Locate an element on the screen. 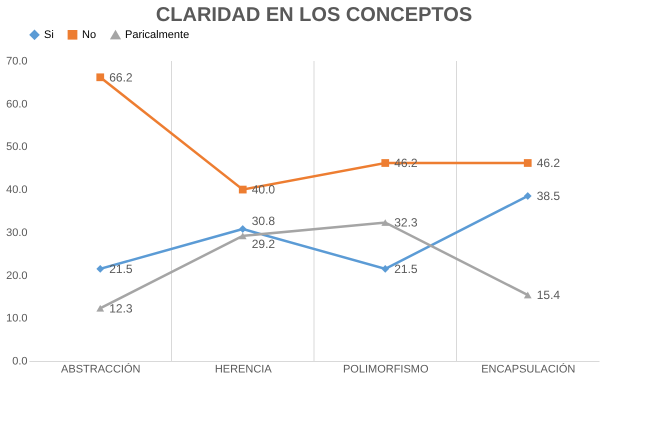 Image resolution: width=668 pixels, height=427 pixels. data-label: 29.2 is located at coordinates (264, 243).